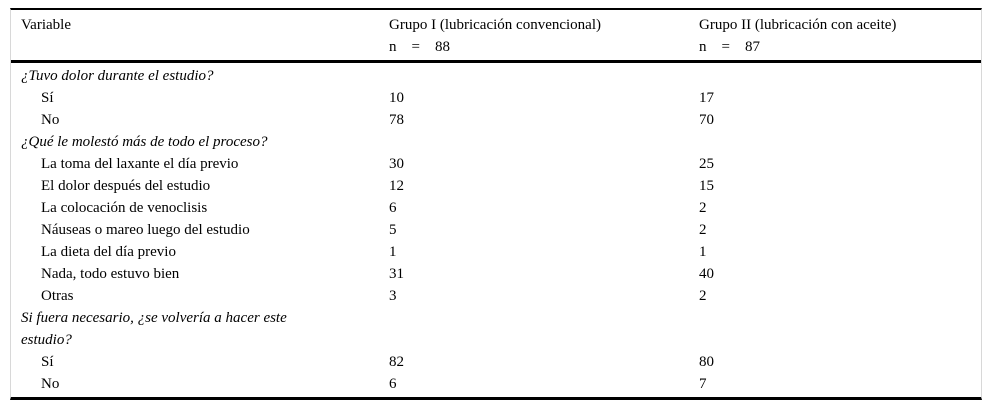 The height and width of the screenshot is (413, 992). I want to click on row-label: El dolor después del estudio, so click(126, 186).